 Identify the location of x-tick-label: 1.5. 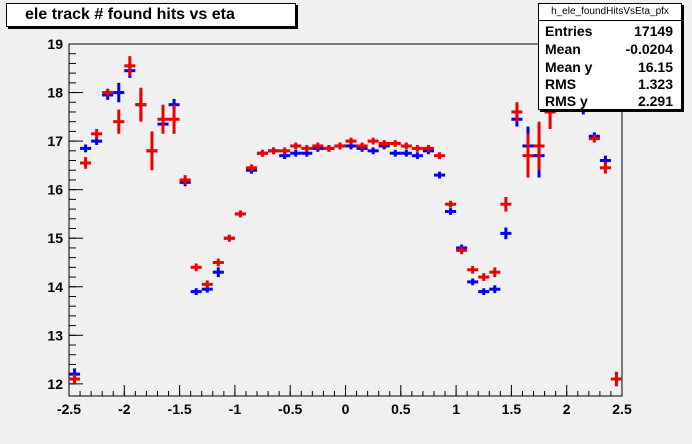
(512, 409).